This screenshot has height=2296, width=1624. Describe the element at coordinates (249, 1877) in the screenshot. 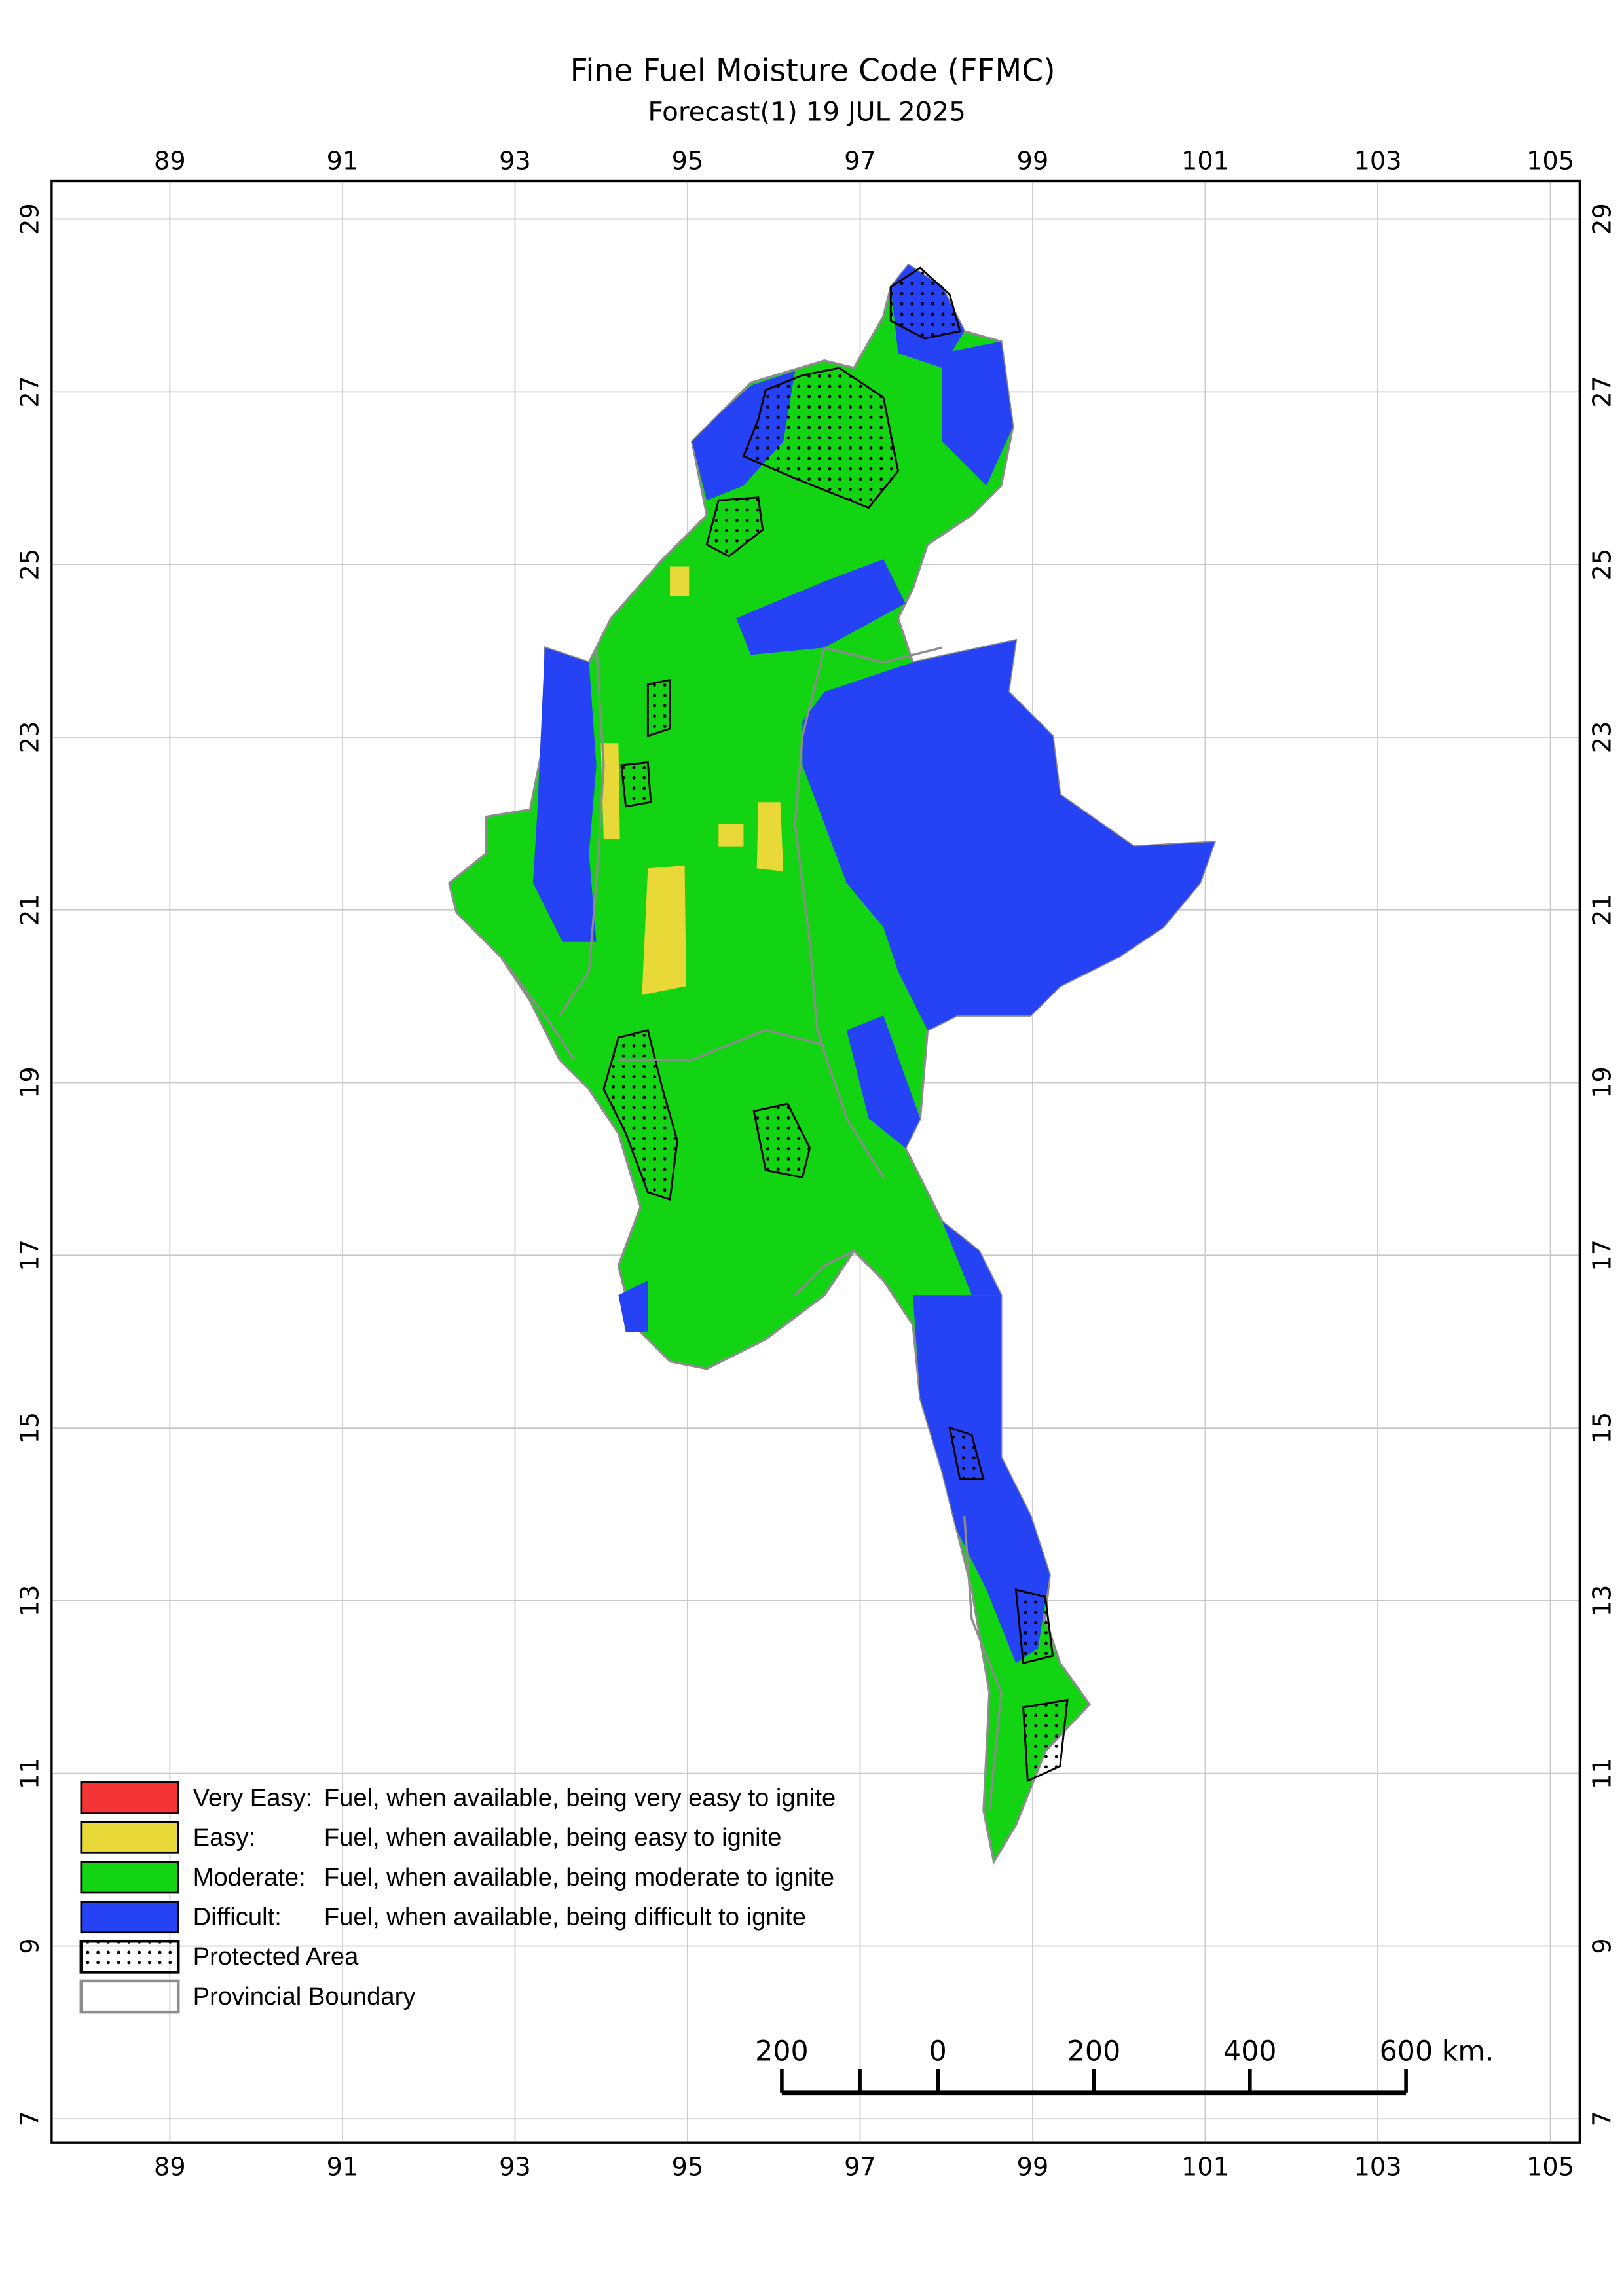

I see `legend-label: Moderate:` at that location.